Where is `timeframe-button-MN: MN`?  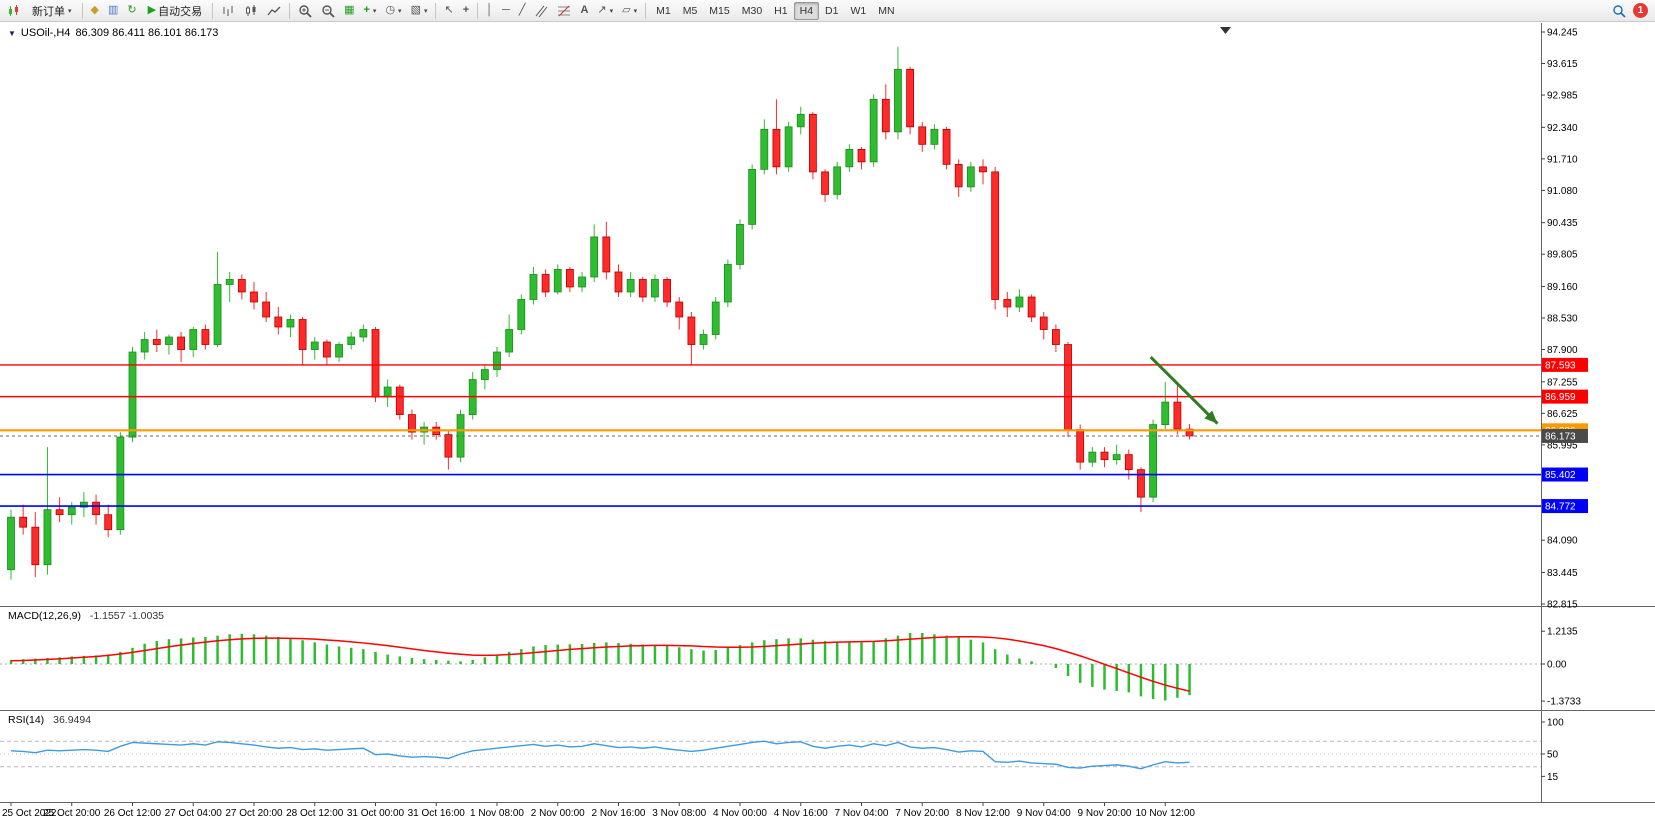 timeframe-button-MN: MN is located at coordinates (886, 11).